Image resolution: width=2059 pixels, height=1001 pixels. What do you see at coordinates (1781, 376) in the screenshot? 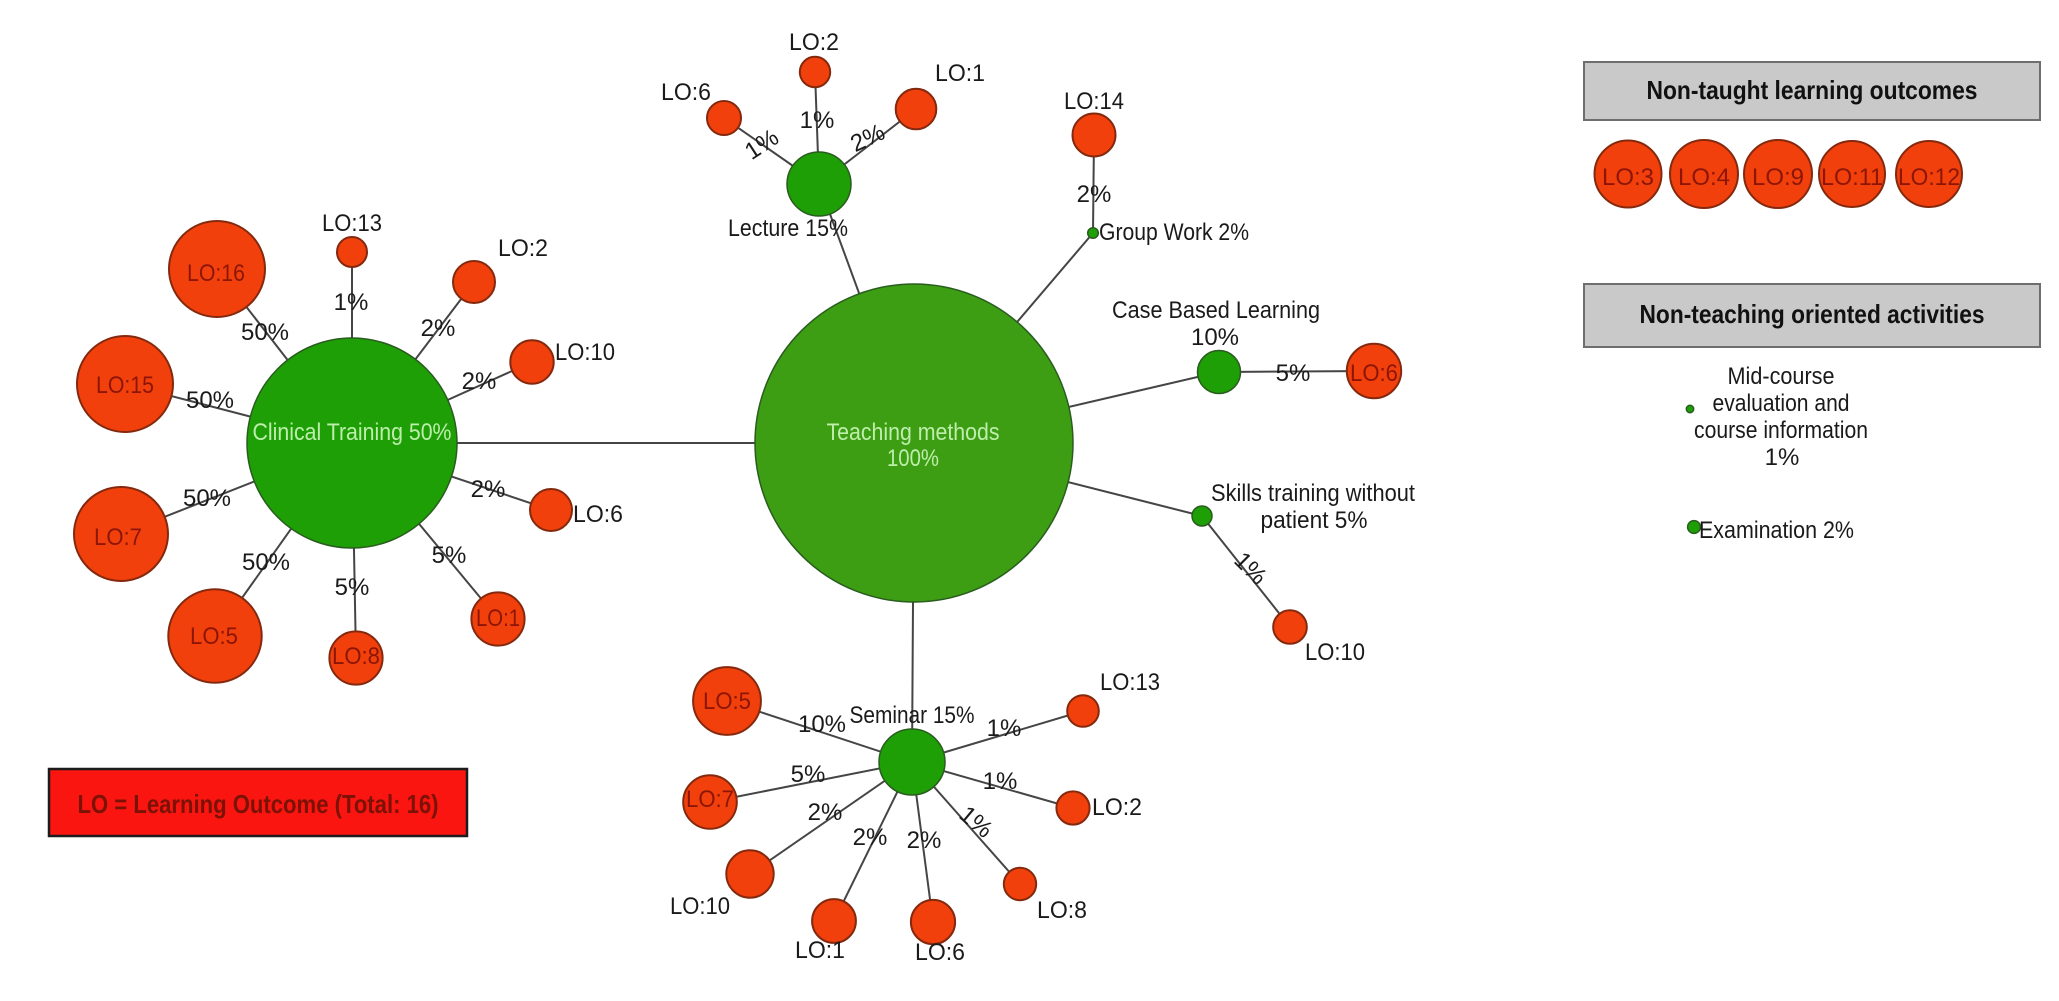
I see `svg-text: Mid-course` at bounding box center [1781, 376].